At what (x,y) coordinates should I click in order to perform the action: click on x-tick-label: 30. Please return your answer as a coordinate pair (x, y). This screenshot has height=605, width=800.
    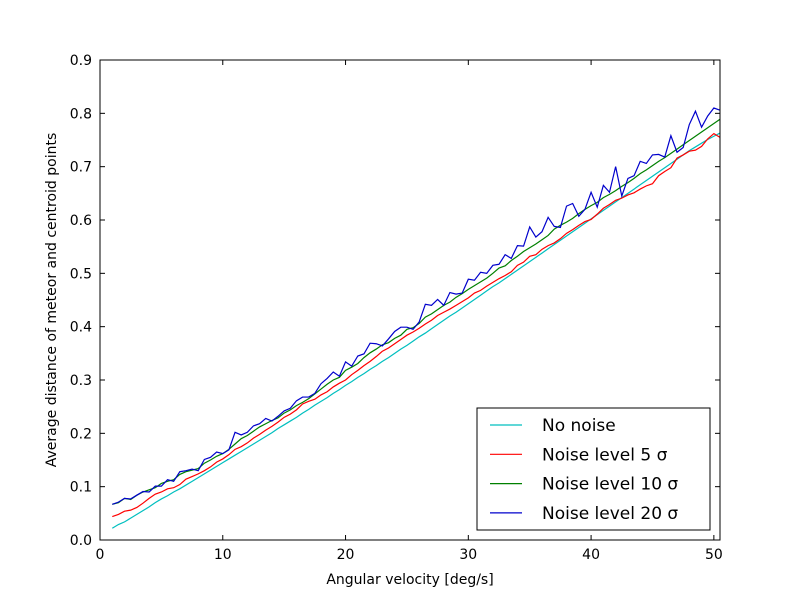
    Looking at the image, I should click on (468, 555).